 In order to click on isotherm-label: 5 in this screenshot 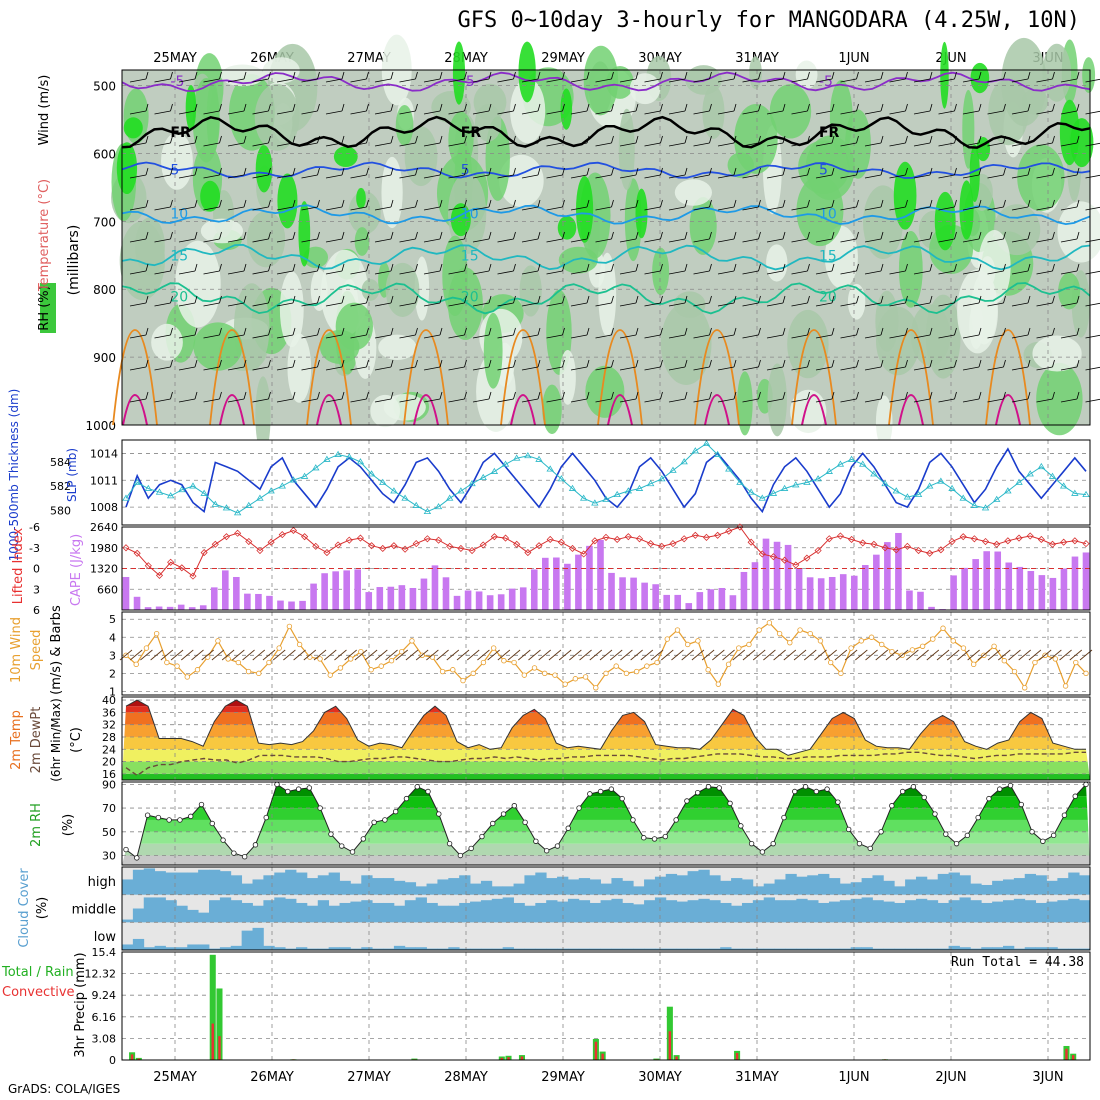, I will do `click(465, 170)`.